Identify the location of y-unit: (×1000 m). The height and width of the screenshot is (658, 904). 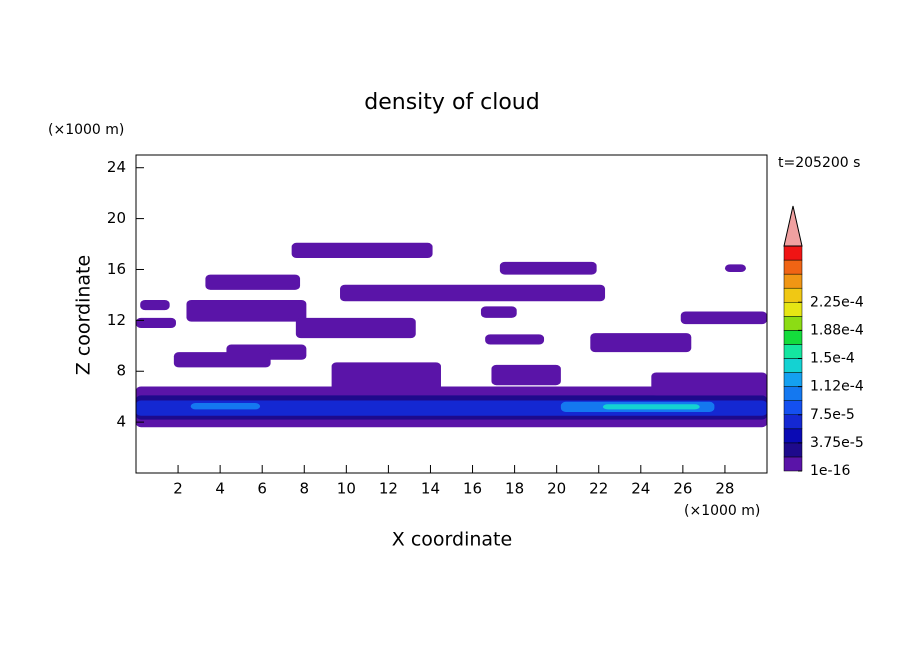
(86, 130).